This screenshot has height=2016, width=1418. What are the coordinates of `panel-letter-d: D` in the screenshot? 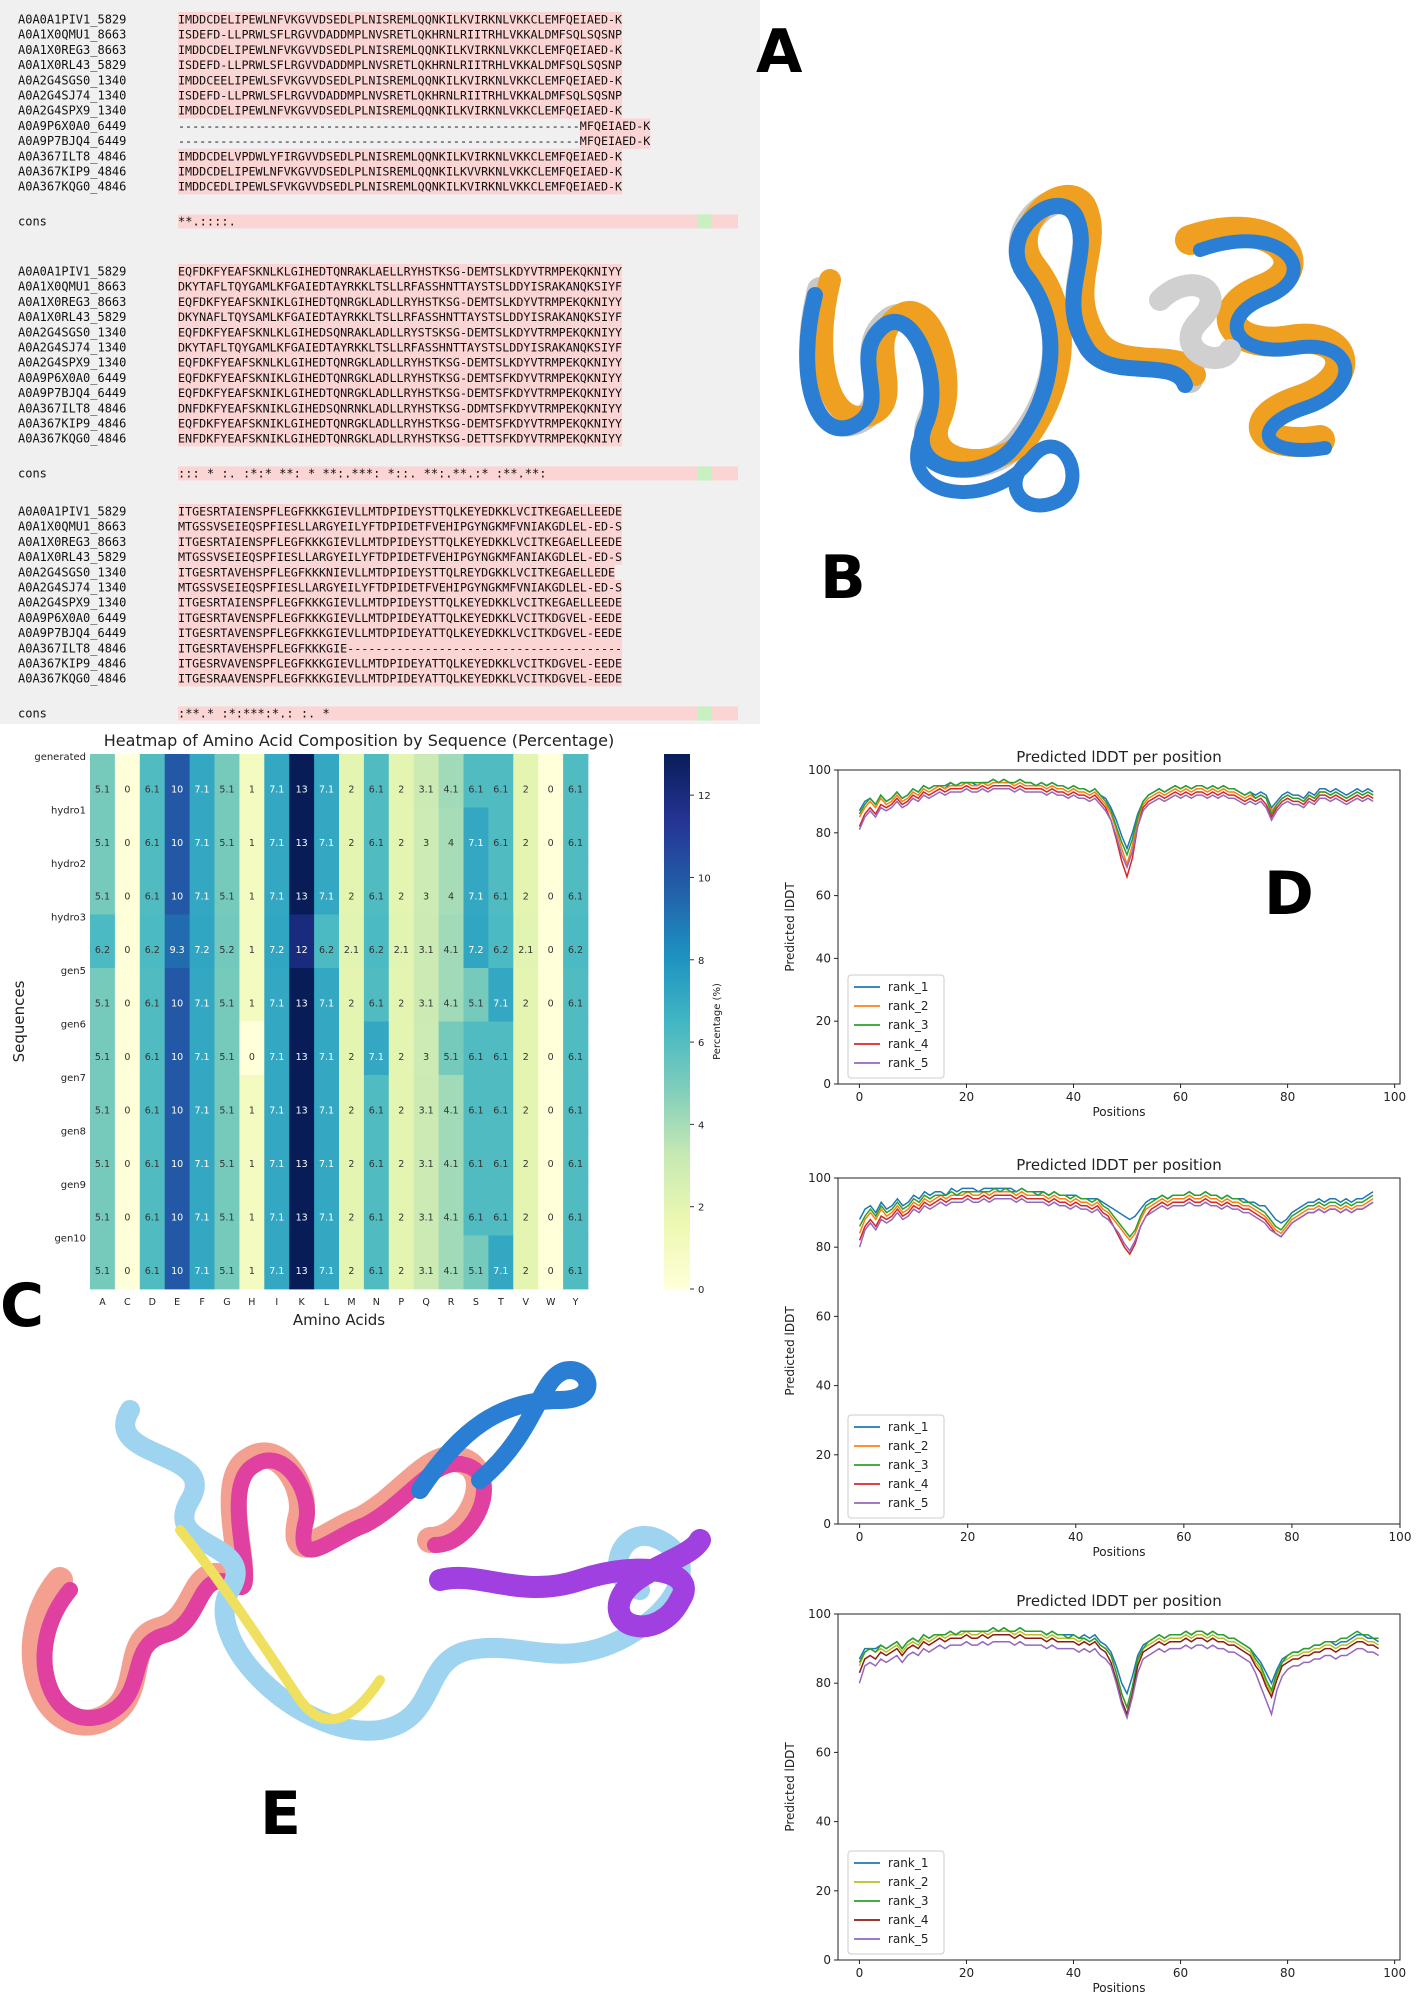 It's located at (1289, 894).